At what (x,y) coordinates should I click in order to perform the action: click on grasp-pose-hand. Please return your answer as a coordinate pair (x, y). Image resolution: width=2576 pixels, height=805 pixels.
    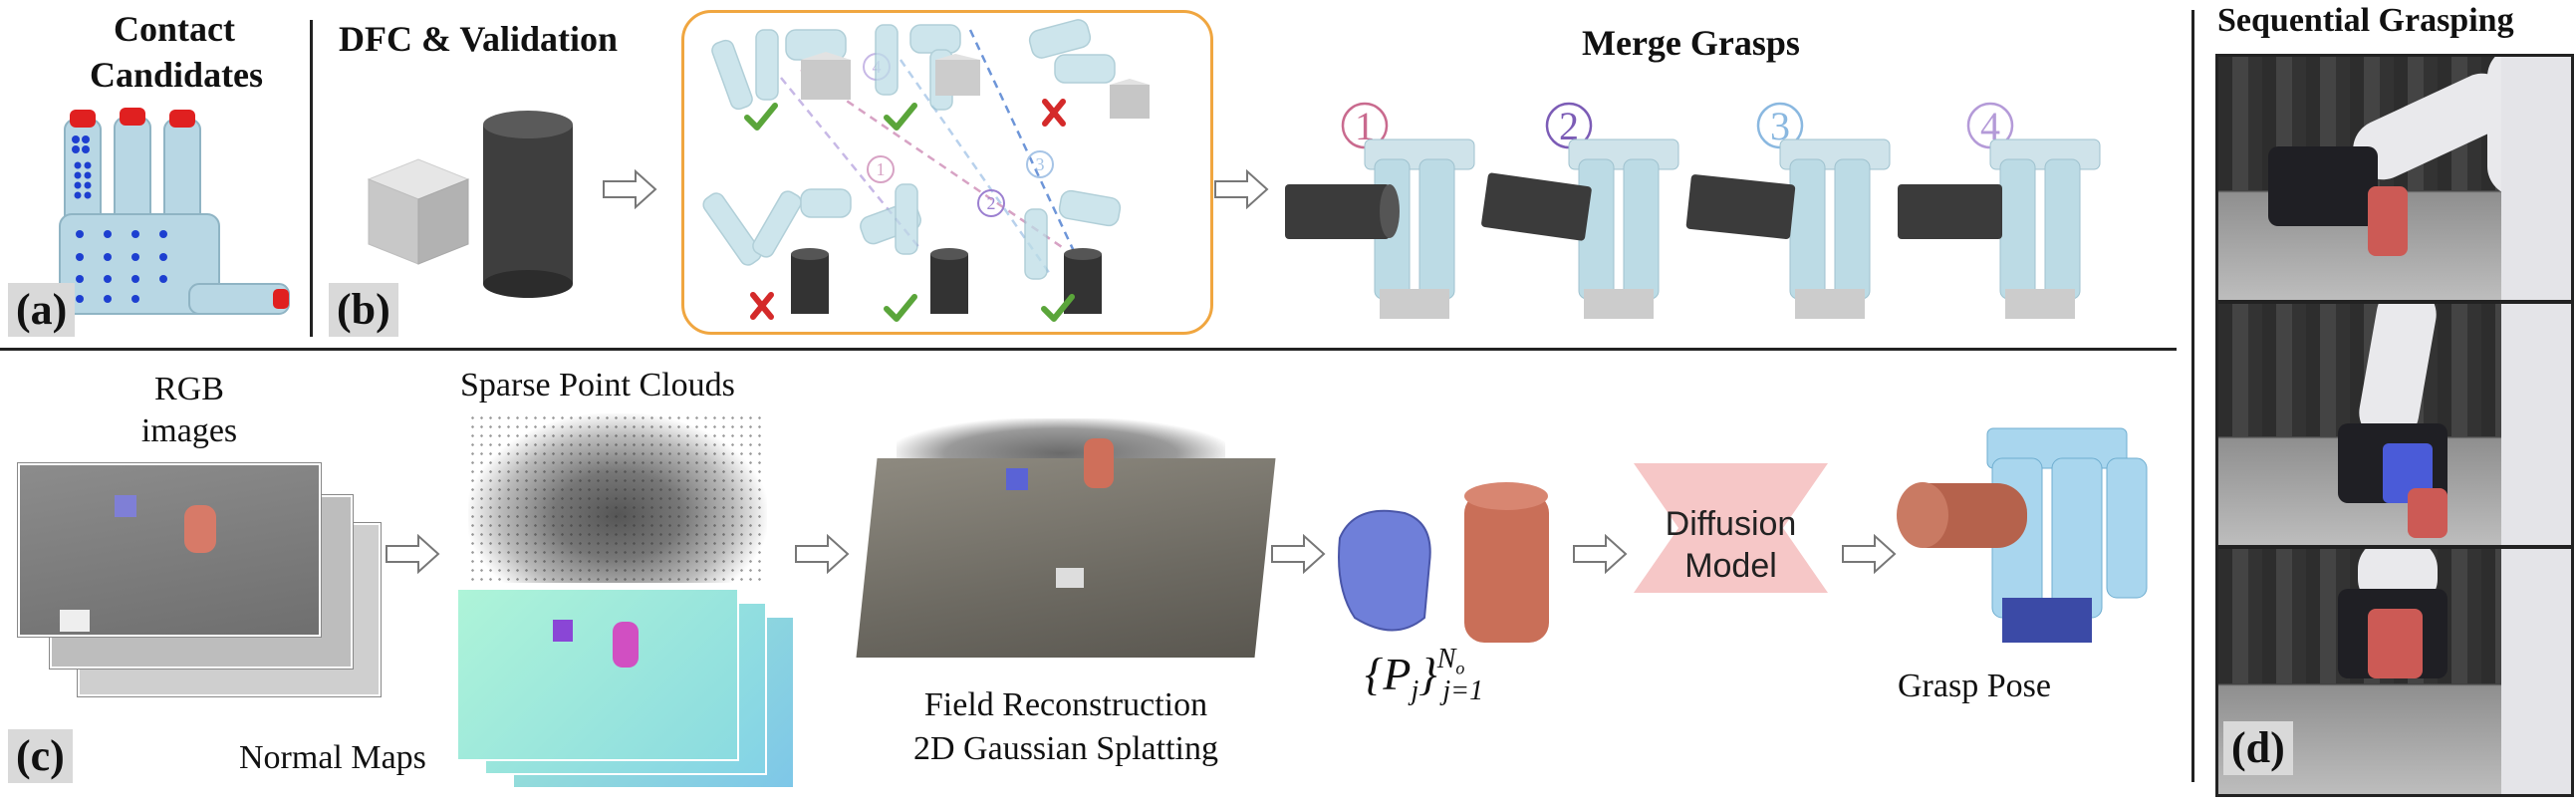
    Looking at the image, I should click on (2022, 535).